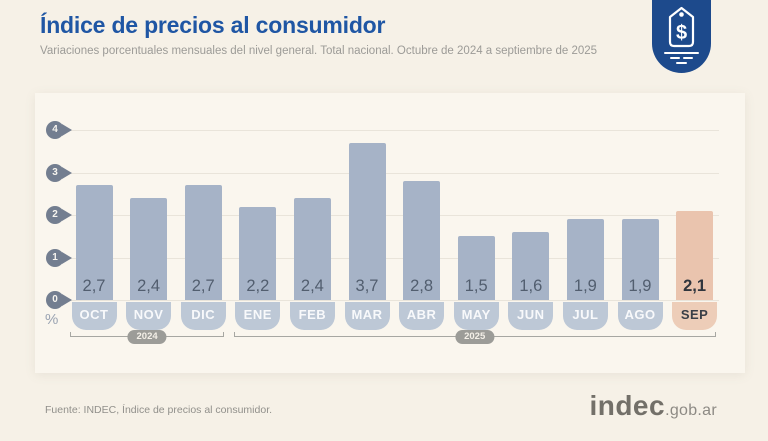 This screenshot has width=768, height=441. What do you see at coordinates (476, 286) in the screenshot?
I see `bar-value-may: 1,5` at bounding box center [476, 286].